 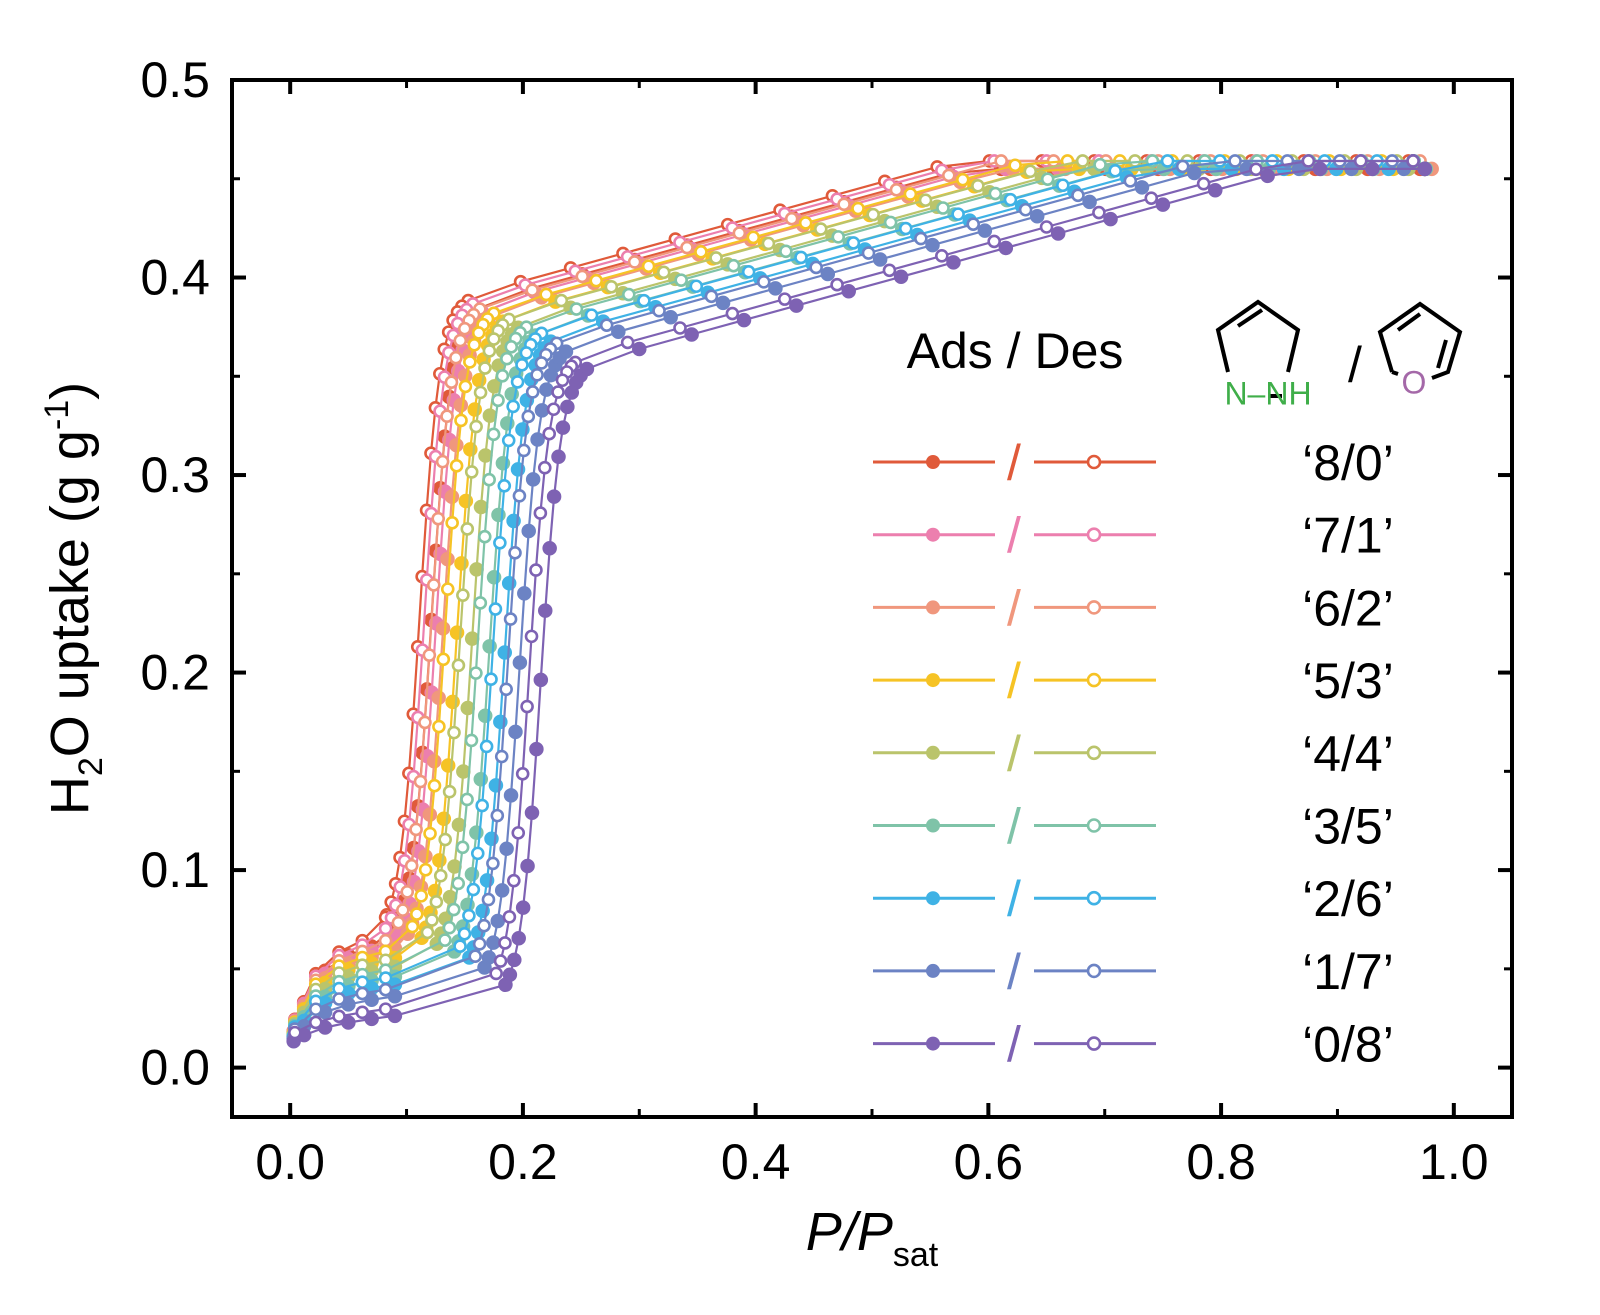 What do you see at coordinates (1267, 393) in the screenshot?
I see `pyrazole-label: N–NH` at bounding box center [1267, 393].